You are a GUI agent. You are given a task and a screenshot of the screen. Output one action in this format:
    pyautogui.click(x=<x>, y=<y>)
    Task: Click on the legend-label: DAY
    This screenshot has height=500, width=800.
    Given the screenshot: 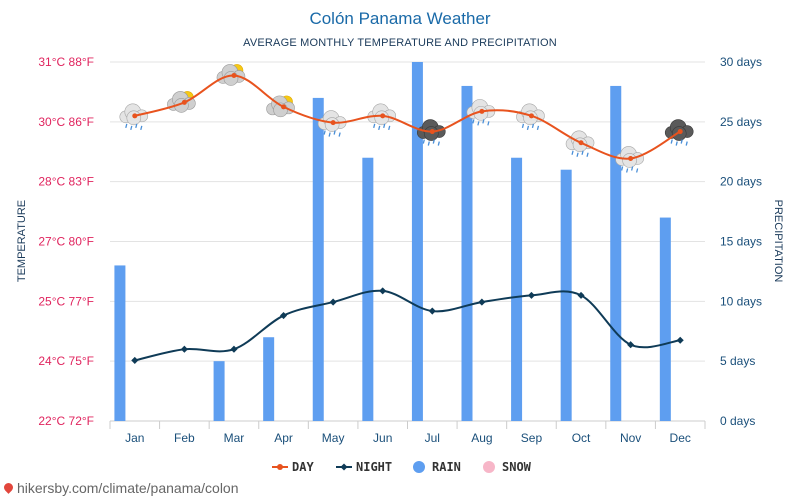 What is the action you would take?
    pyautogui.click(x=303, y=467)
    